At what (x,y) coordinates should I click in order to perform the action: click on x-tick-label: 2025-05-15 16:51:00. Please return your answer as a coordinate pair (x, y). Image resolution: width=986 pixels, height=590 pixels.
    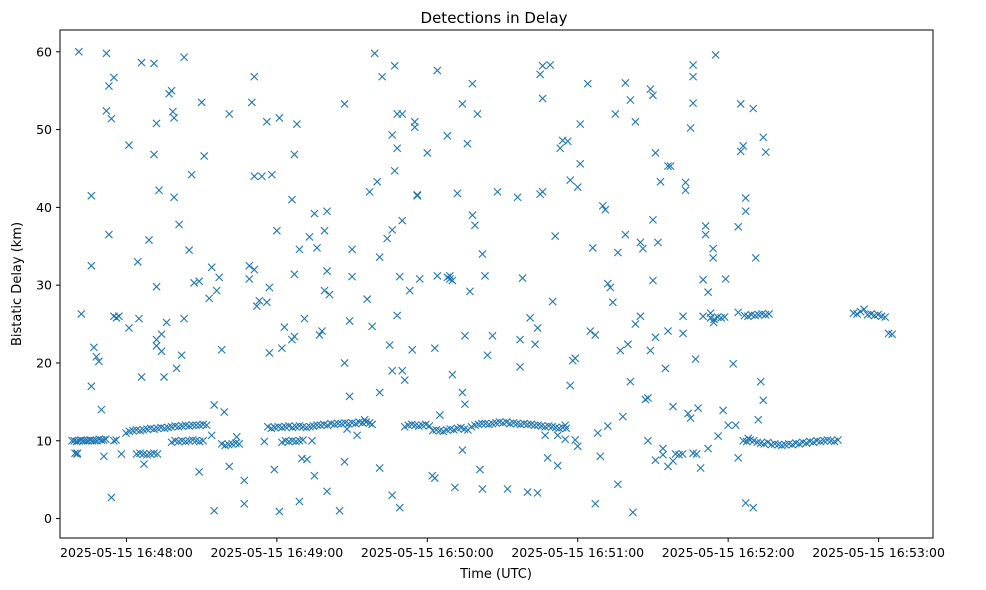
    Looking at the image, I should click on (577, 552).